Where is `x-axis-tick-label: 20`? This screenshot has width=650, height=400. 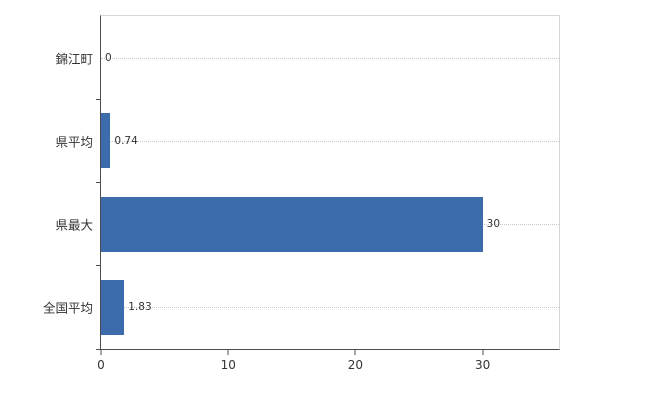
x-axis-tick-label: 20 is located at coordinates (355, 365).